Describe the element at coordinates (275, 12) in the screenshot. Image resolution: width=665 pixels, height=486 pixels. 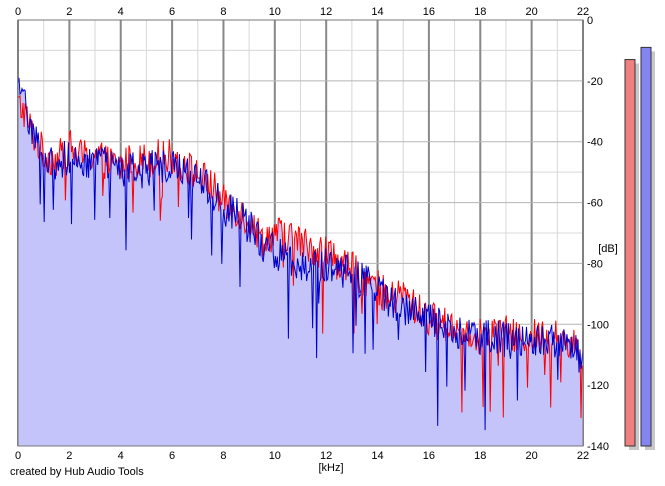
I see `x-tick-label-top: 10` at that location.